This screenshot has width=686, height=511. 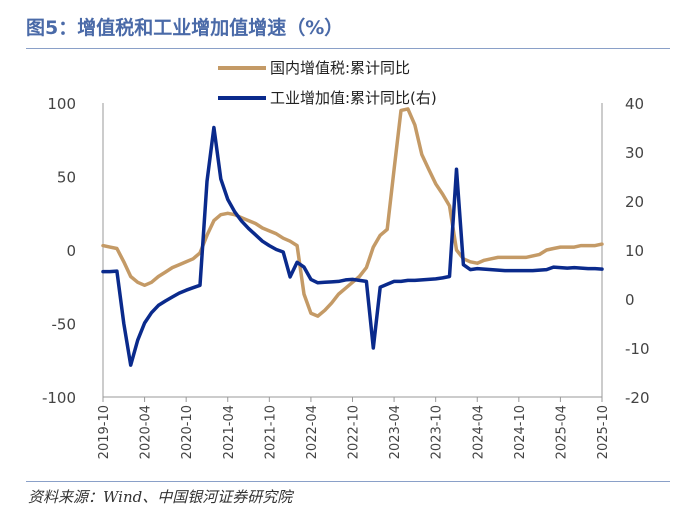 What do you see at coordinates (348, 48) in the screenshot?
I see `title-divider` at bounding box center [348, 48].